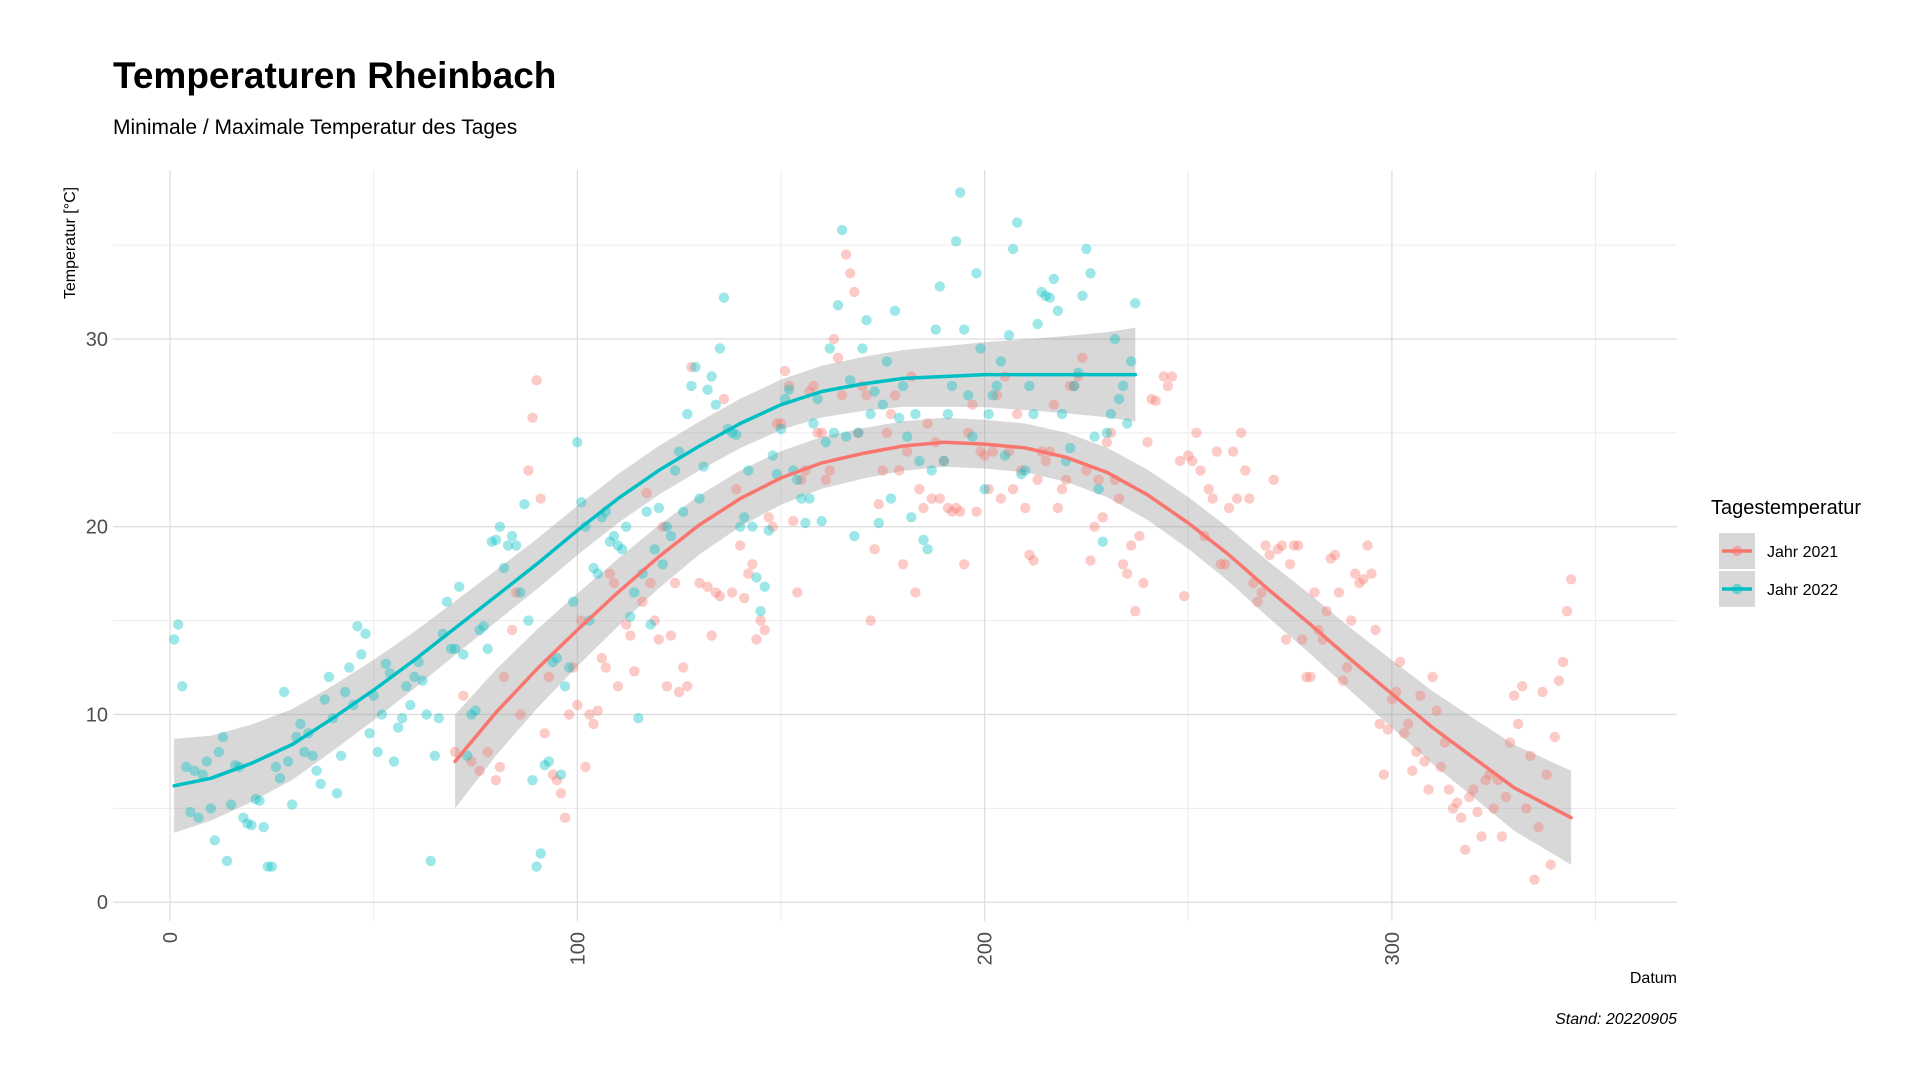 Image resolution: width=1920 pixels, height=1080 pixels. Describe the element at coordinates (97, 528) in the screenshot. I see `y-tick-label: 20` at that location.